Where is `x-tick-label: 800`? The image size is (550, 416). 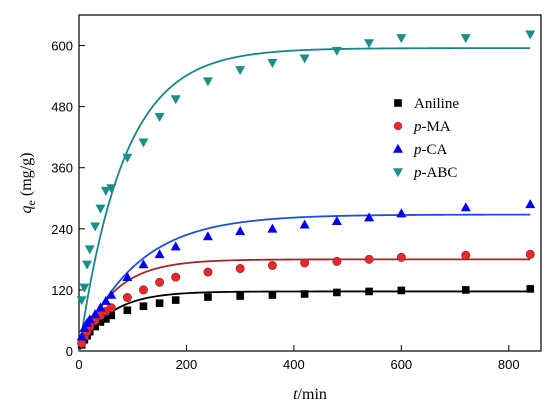
x-tick-label: 800 is located at coordinates (509, 364).